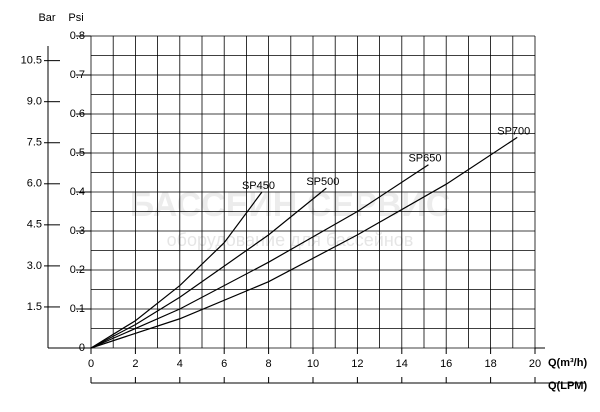 Image resolution: width=600 pixels, height=412 pixels. What do you see at coordinates (567, 386) in the screenshot?
I see `x2-label: Q(LPM)` at bounding box center [567, 386].